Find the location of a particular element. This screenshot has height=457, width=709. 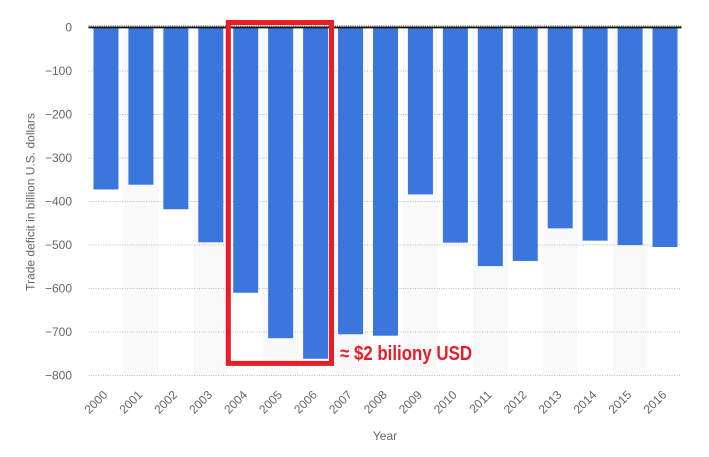

svg-text: −800 is located at coordinates (58, 376).